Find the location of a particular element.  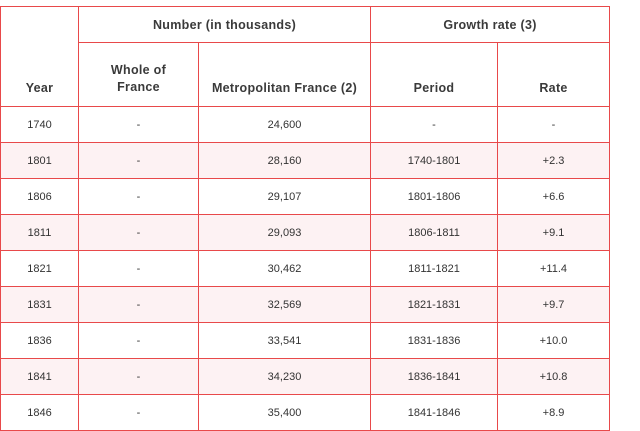

table-row: 1831-32,569 1821-1831 +9.7 is located at coordinates (305, 304).